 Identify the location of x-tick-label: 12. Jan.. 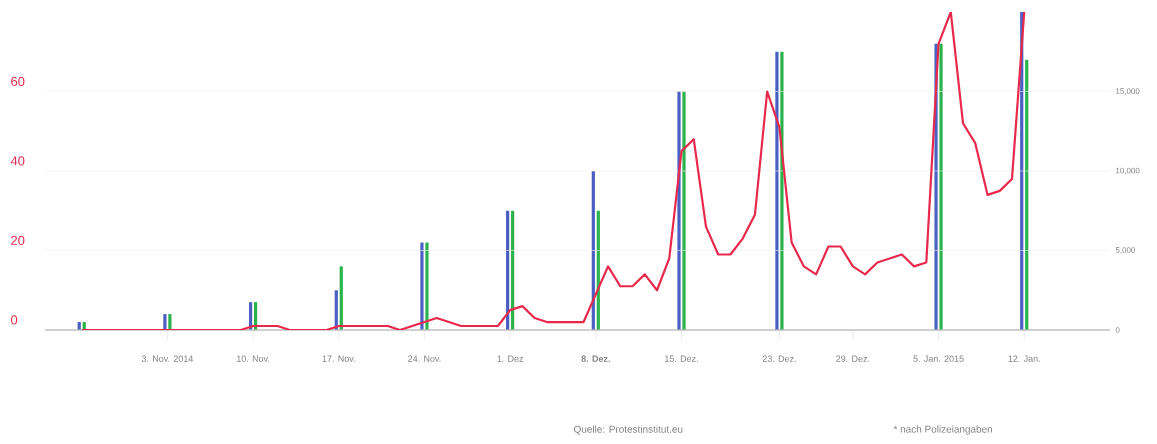
(1024, 358).